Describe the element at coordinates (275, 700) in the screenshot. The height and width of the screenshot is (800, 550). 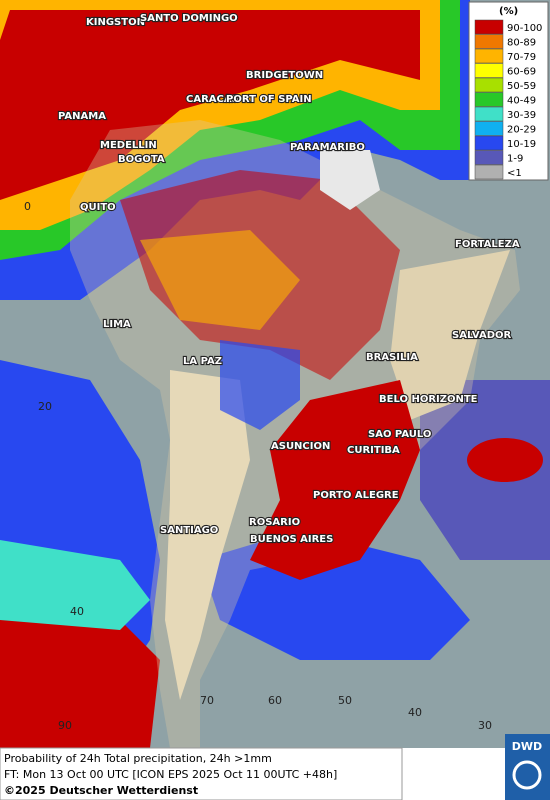
I see `grid-label: 60` at that location.